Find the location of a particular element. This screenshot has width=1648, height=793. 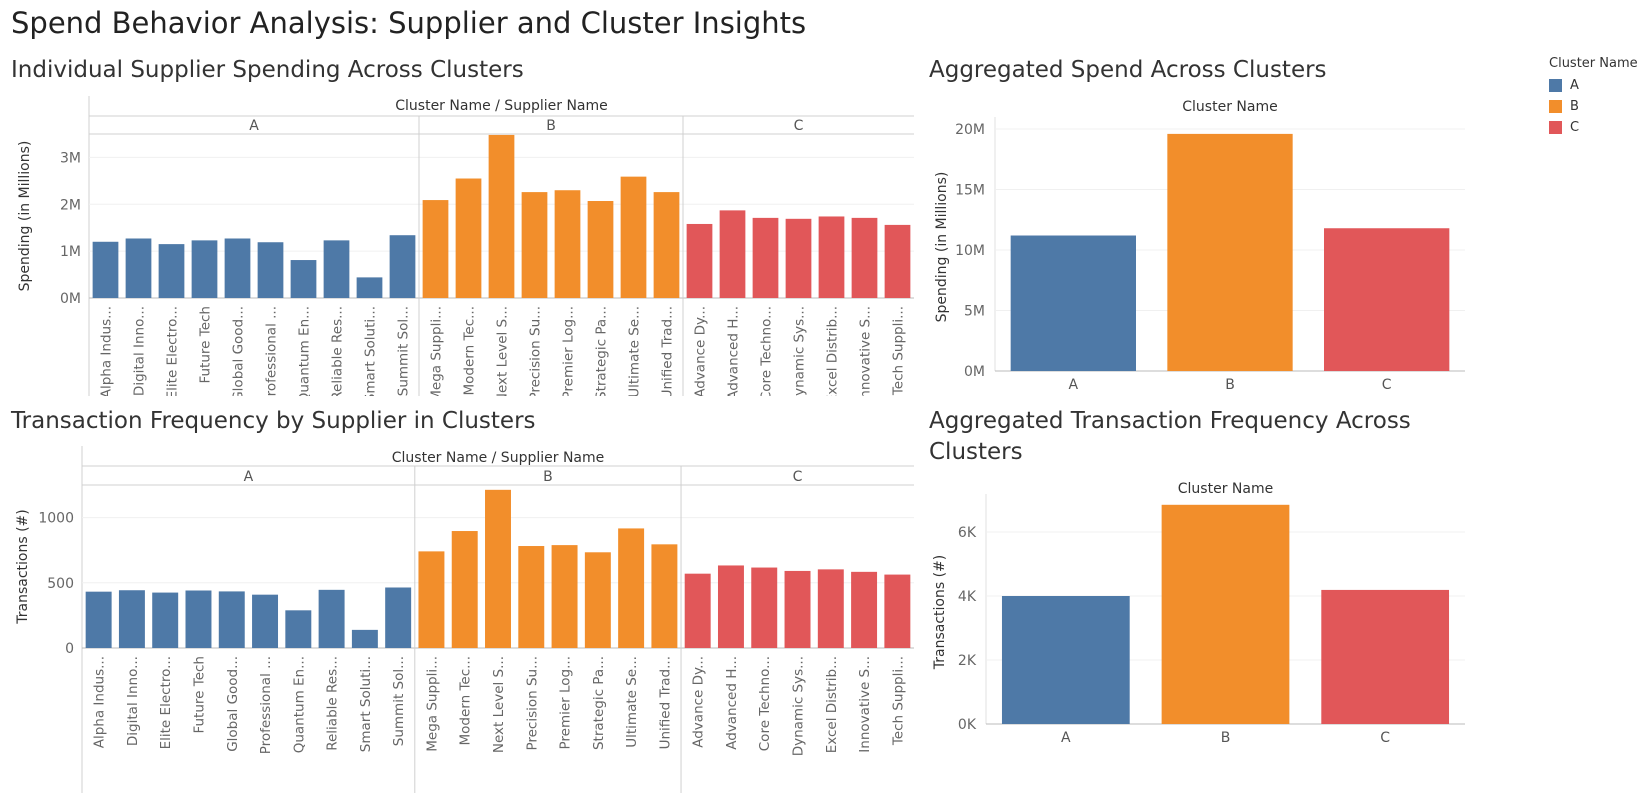

y-tick-label: 5M is located at coordinates (974, 312).